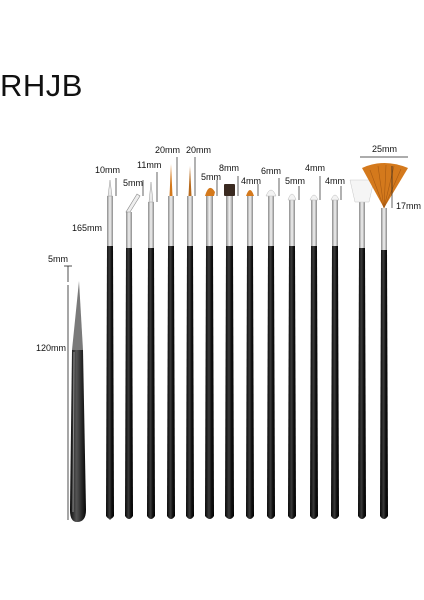  What do you see at coordinates (251, 181) in the screenshot?
I see `label-b8: 4mm` at bounding box center [251, 181].